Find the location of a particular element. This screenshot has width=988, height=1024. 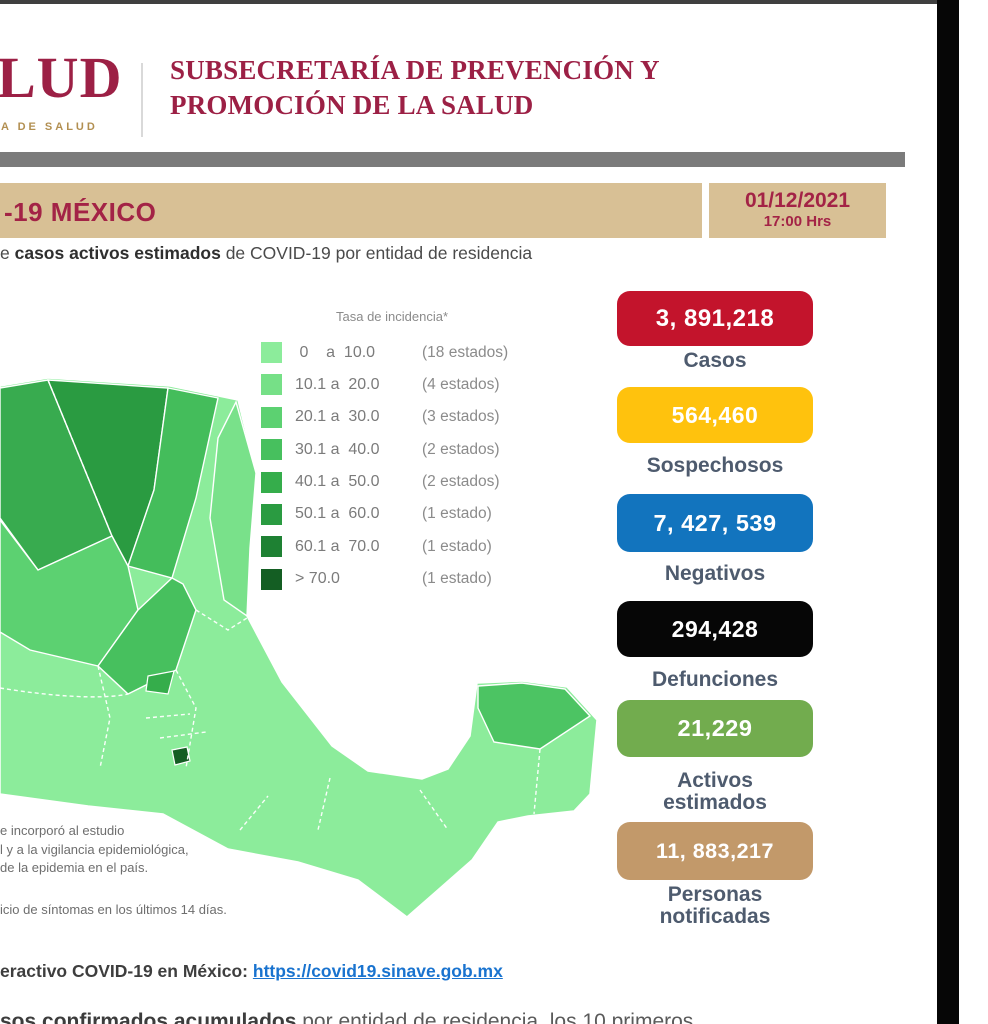

legend-range: 50.1 a 60.0 is located at coordinates (337, 514).